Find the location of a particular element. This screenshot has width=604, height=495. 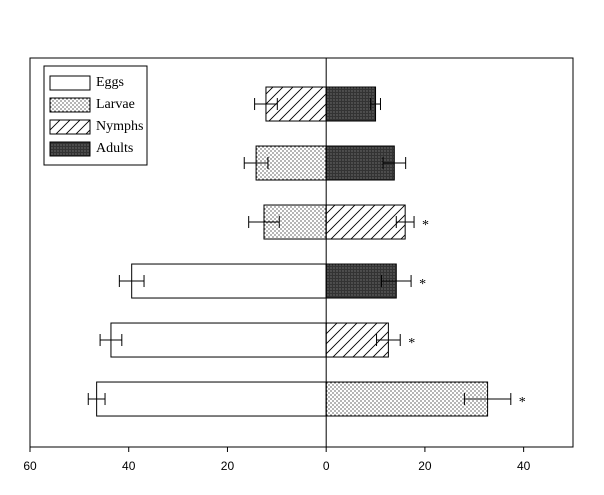

x-tick-label: 0 is located at coordinates (326, 466).